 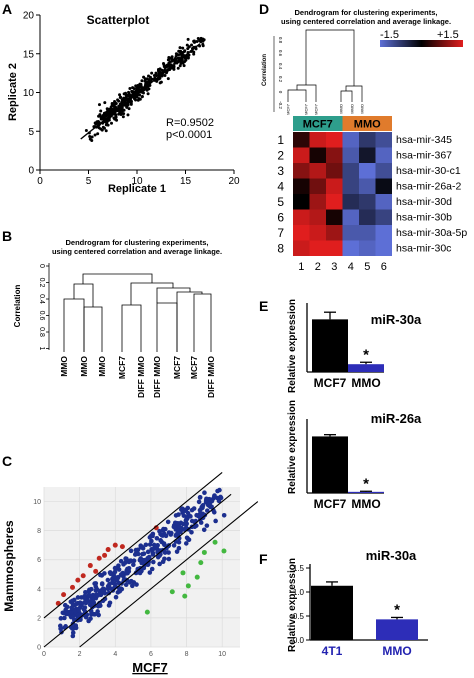 I want to click on row-label: hsa-mir-367, so click(x=424, y=156).